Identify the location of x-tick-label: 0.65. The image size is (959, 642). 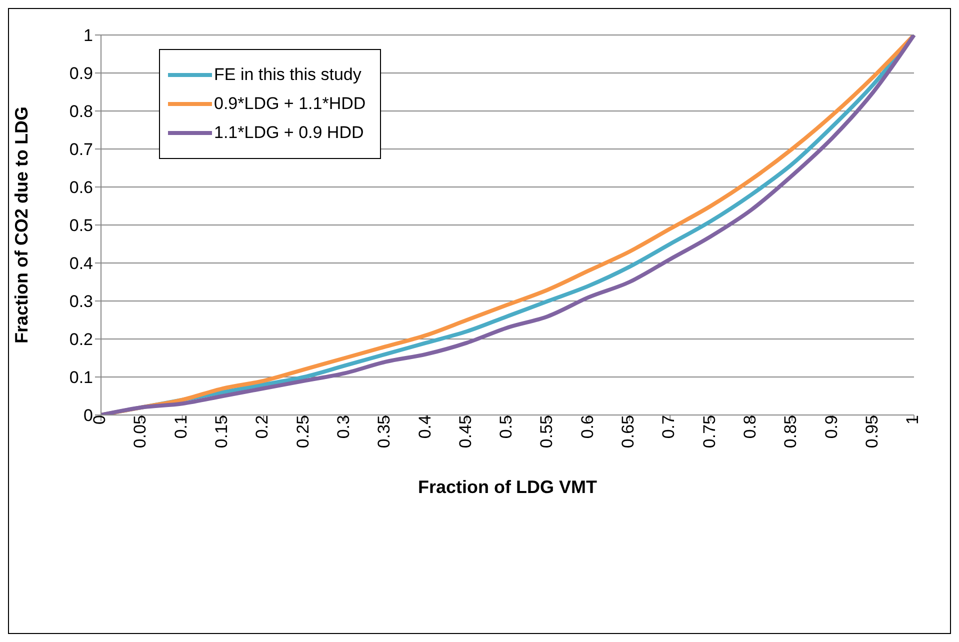
(628, 431).